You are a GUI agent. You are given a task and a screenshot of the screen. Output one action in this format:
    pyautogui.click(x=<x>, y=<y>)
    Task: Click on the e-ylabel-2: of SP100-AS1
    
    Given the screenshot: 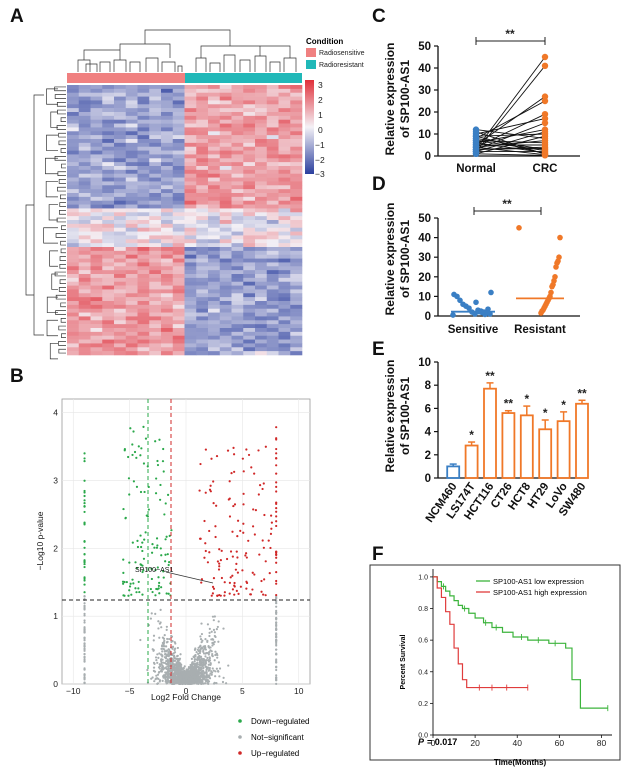 What is the action you would take?
    pyautogui.click(x=405, y=416)
    